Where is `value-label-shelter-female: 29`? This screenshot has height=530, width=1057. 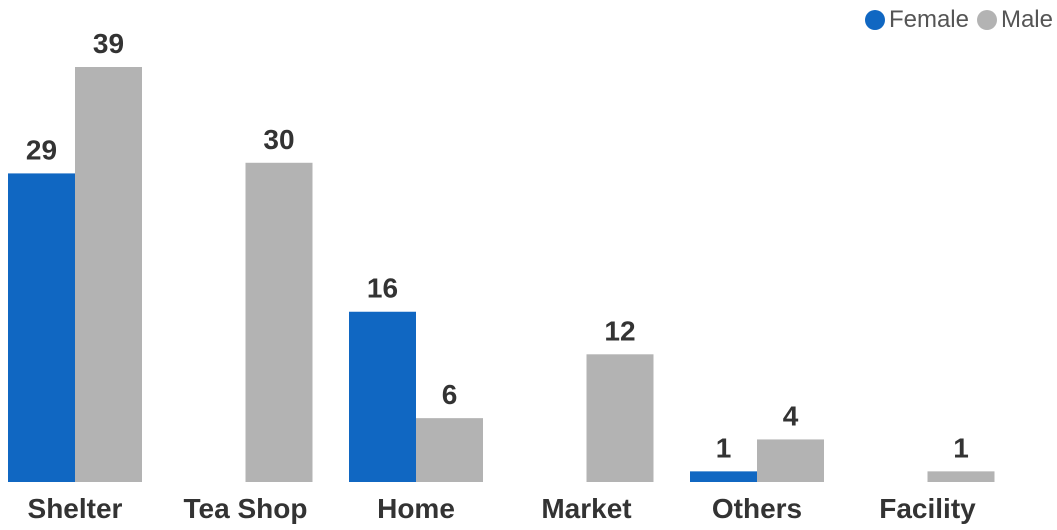
value-label-shelter-female: 29 is located at coordinates (41, 149).